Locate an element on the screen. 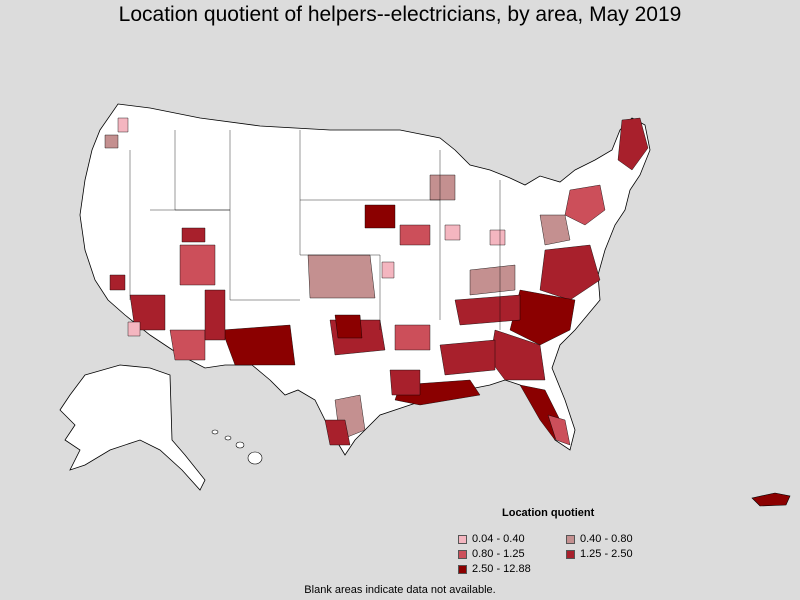  legend-label: 0.80 - 1.25 is located at coordinates (498, 554).